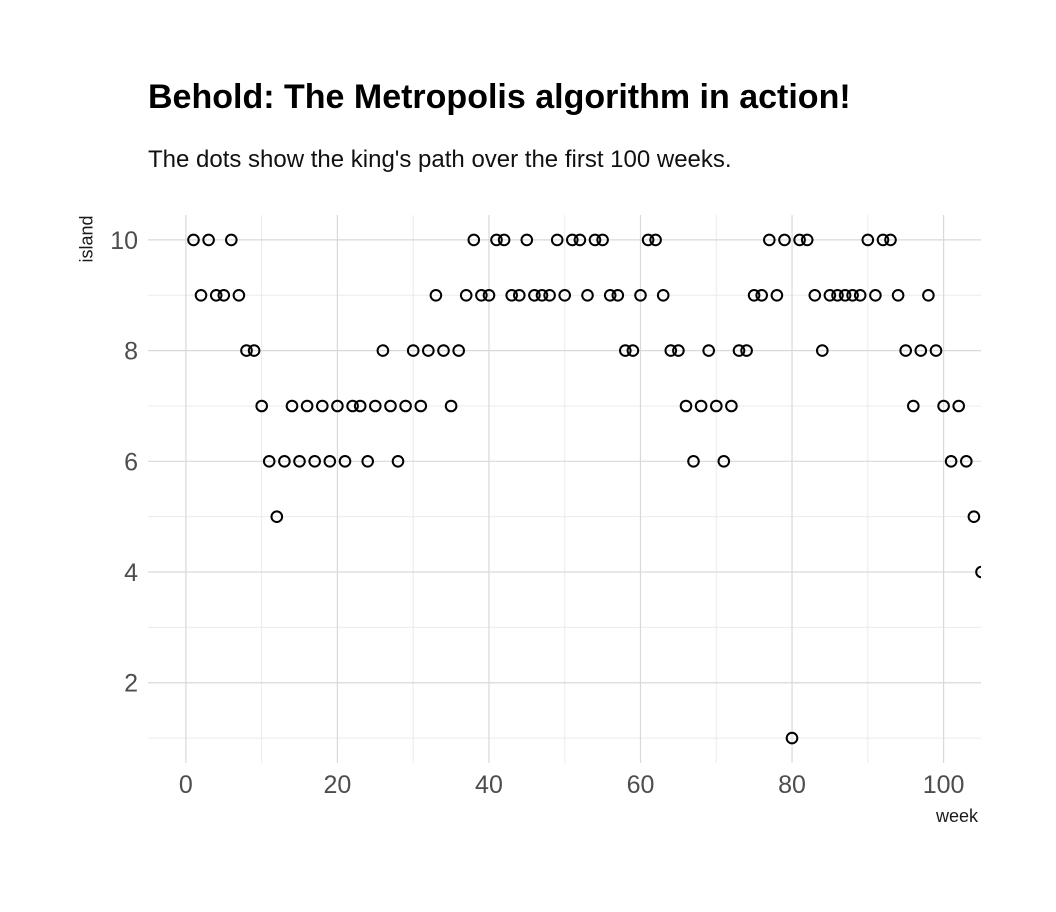  I want to click on y-tick-label: 10, so click(124, 241).